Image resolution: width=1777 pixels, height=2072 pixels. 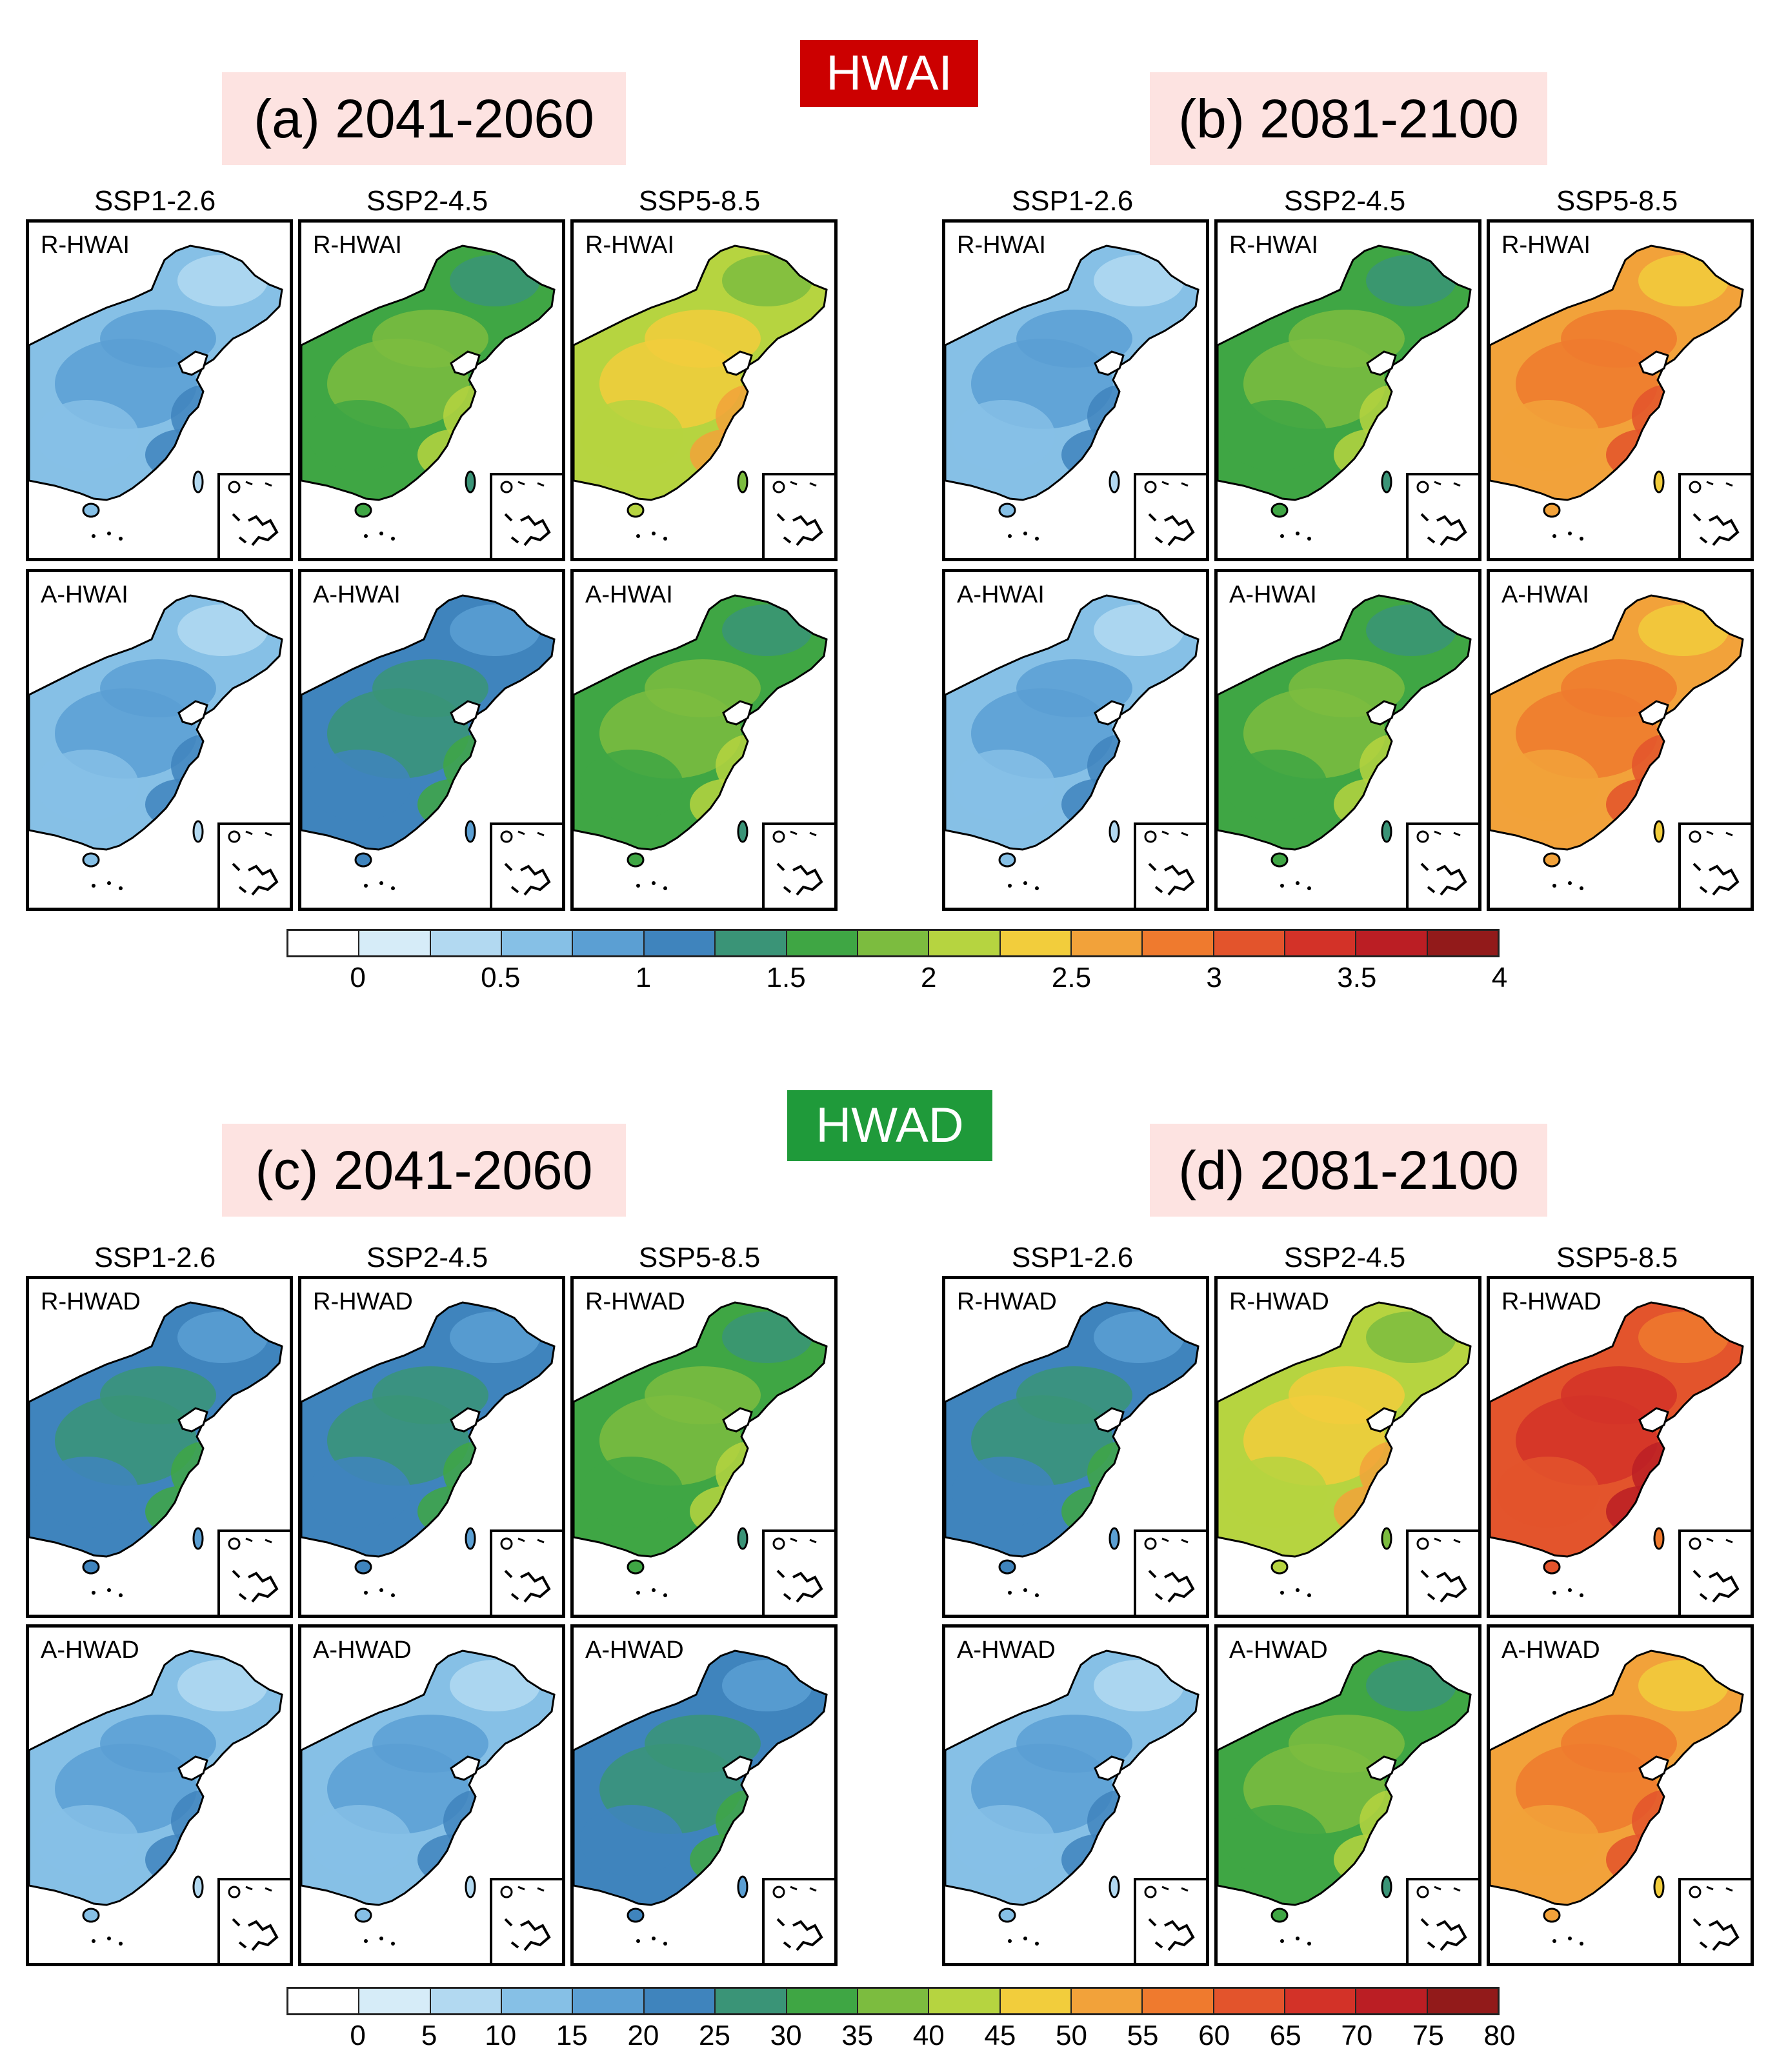 I want to click on colorbar-tick-label: 2.5, so click(x=1071, y=977).